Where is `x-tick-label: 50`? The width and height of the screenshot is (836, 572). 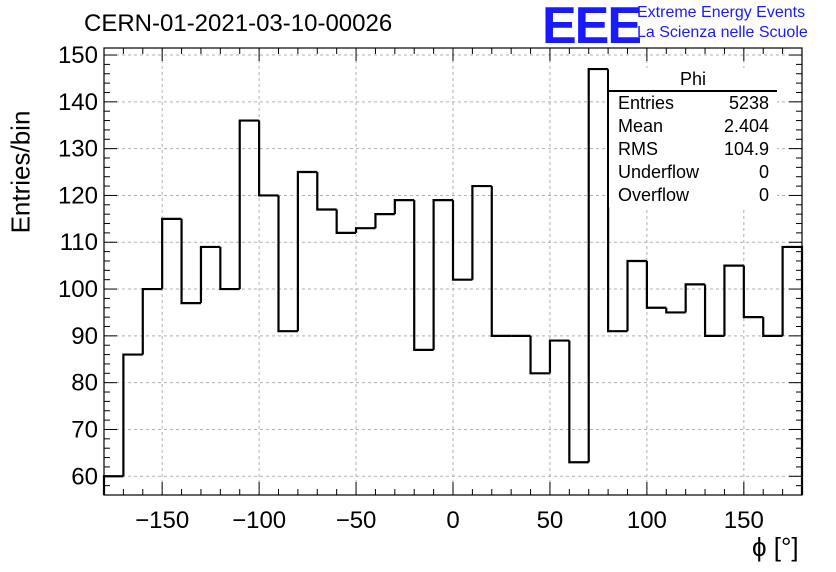
x-tick-label: 50 is located at coordinates (550, 520).